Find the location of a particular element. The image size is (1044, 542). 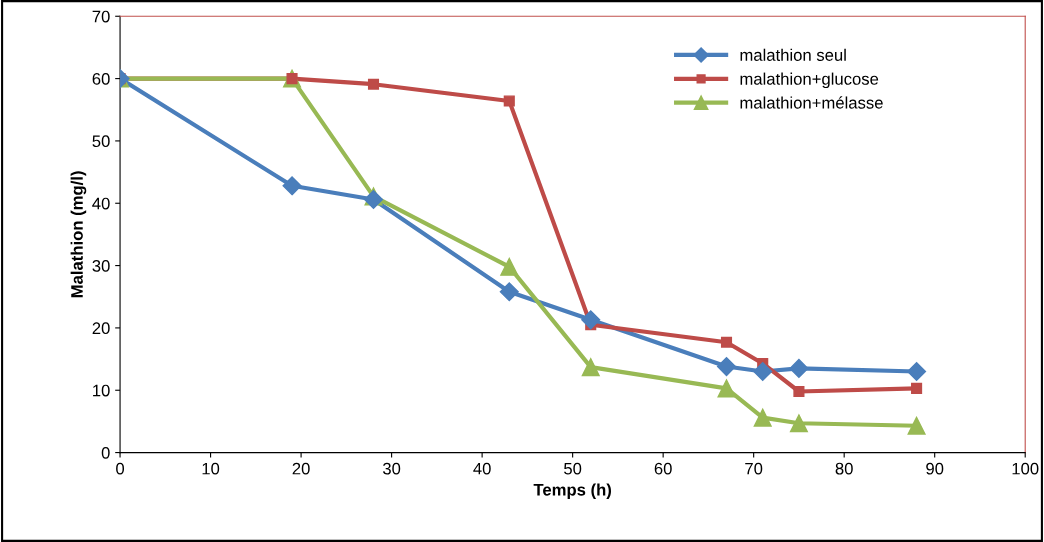

x-tick-label: 80 is located at coordinates (844, 468).